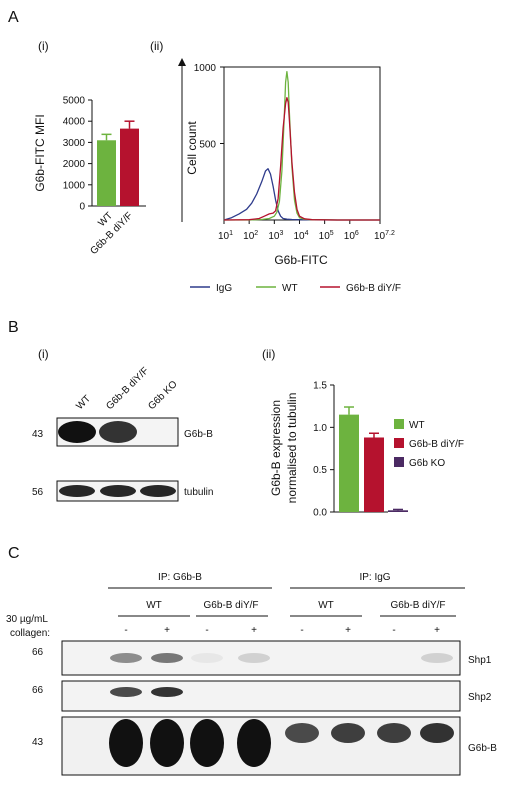 The height and width of the screenshot is (787, 520). What do you see at coordinates (320, 386) in the screenshot?
I see `expr-y-tick-label: 1.5` at bounding box center [320, 386].